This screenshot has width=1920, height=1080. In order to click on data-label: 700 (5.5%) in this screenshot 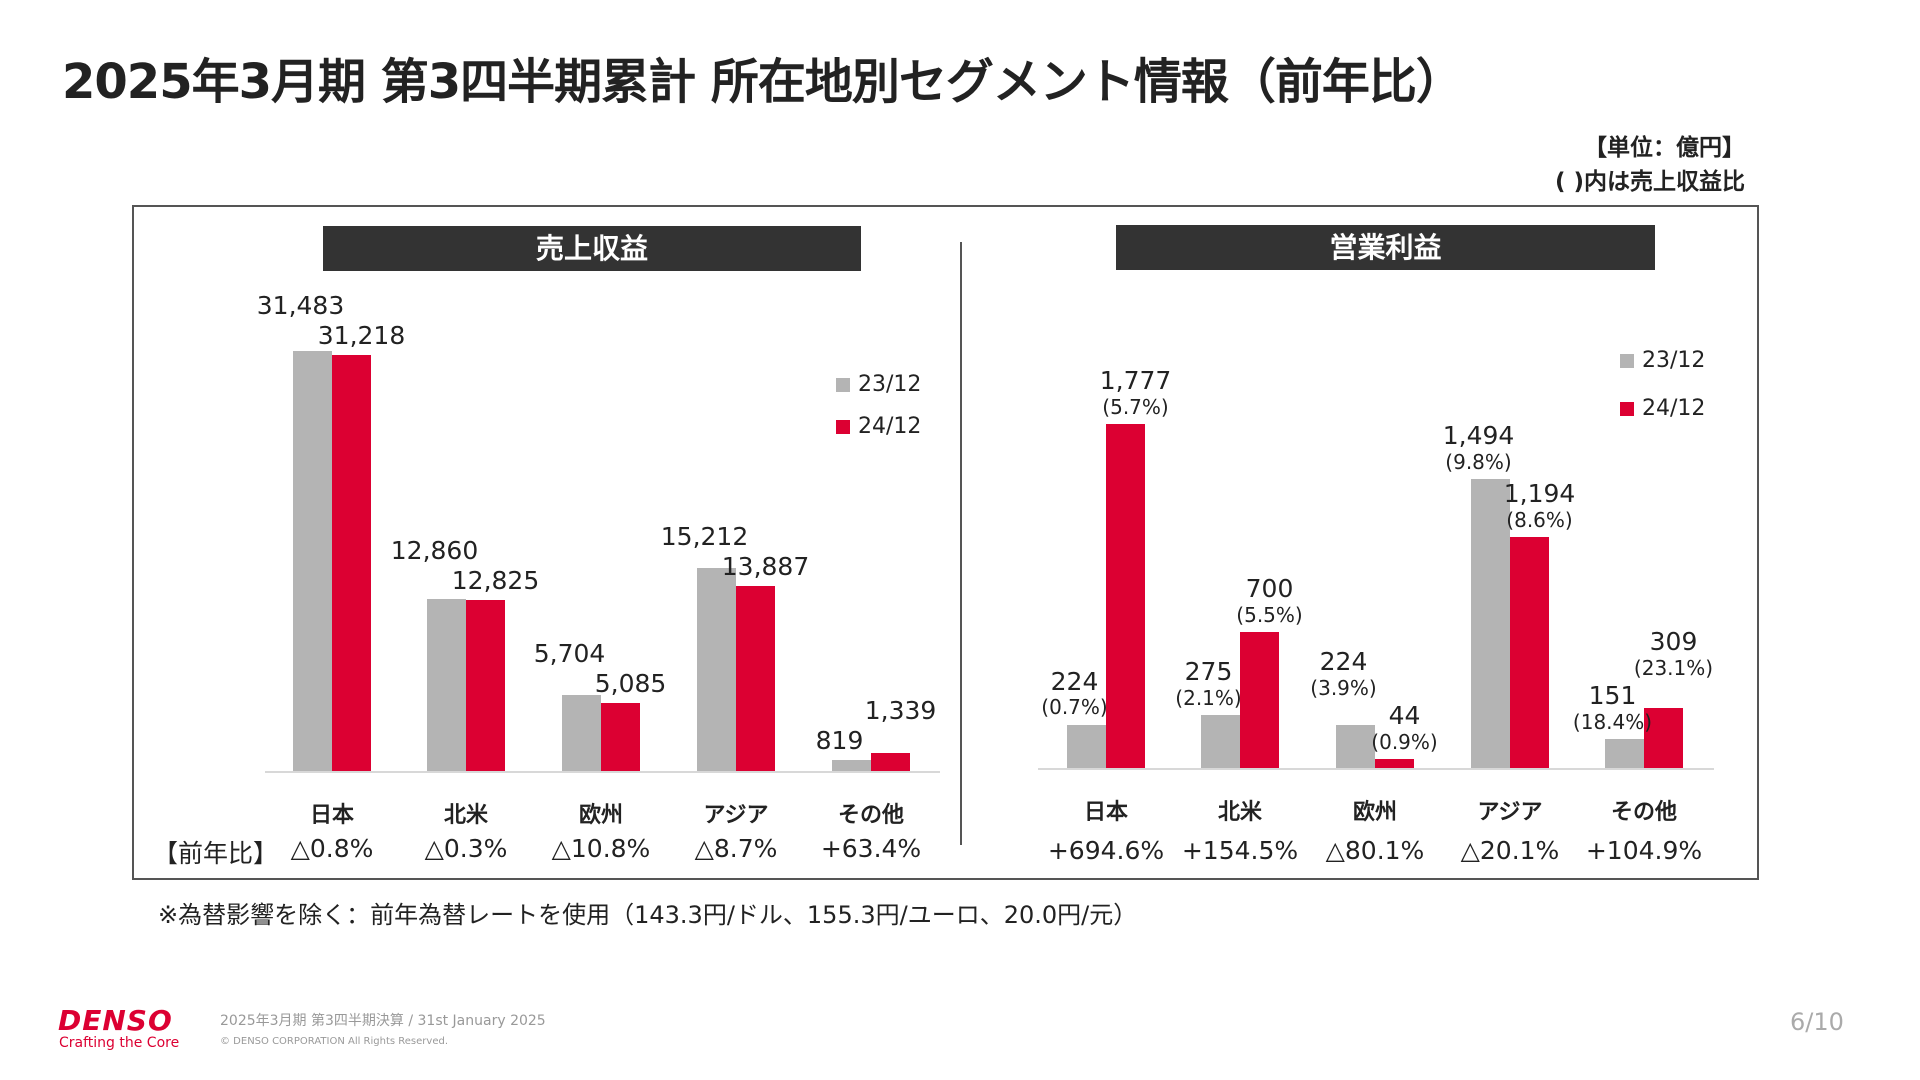, I will do `click(1269, 601)`.